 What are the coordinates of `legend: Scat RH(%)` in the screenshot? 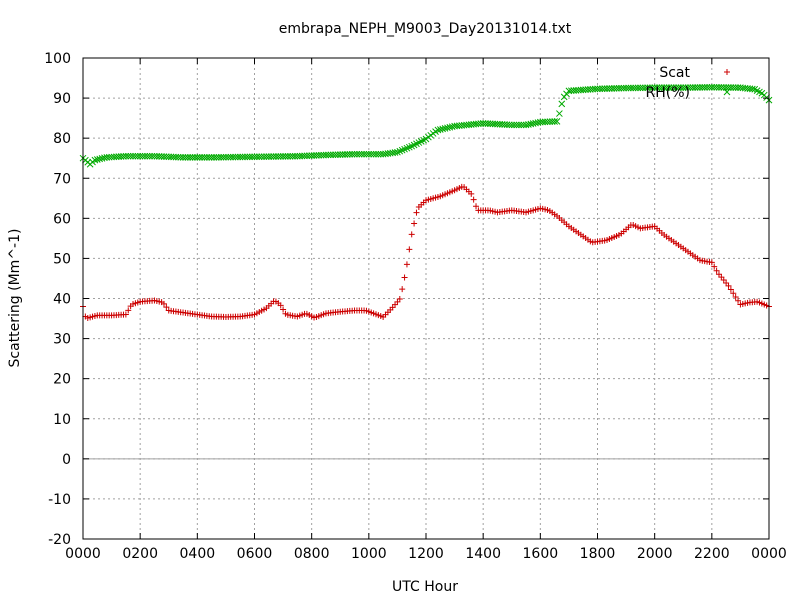 It's located at (688, 83).